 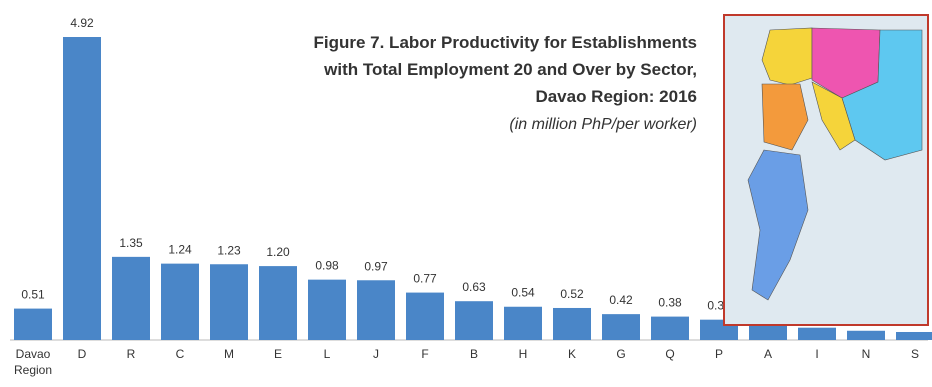 I want to click on chart-subtitle: (in million PhP/per worker), so click(x=603, y=124).